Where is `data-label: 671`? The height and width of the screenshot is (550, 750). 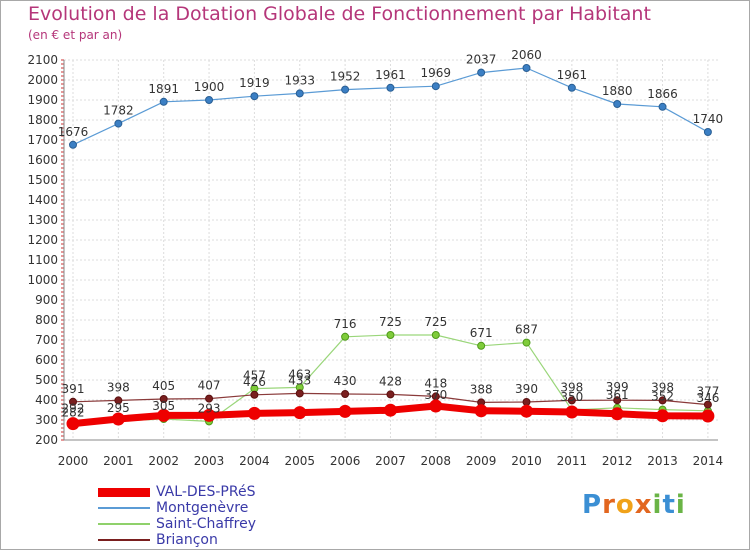
data-label: 671 is located at coordinates (481, 333).